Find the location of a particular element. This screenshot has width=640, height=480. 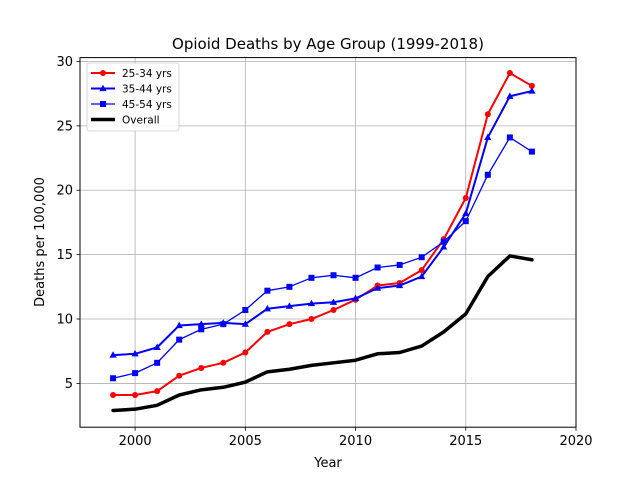

chart-title: Opioid Deaths by Age Group (1999-2018) is located at coordinates (328, 44).